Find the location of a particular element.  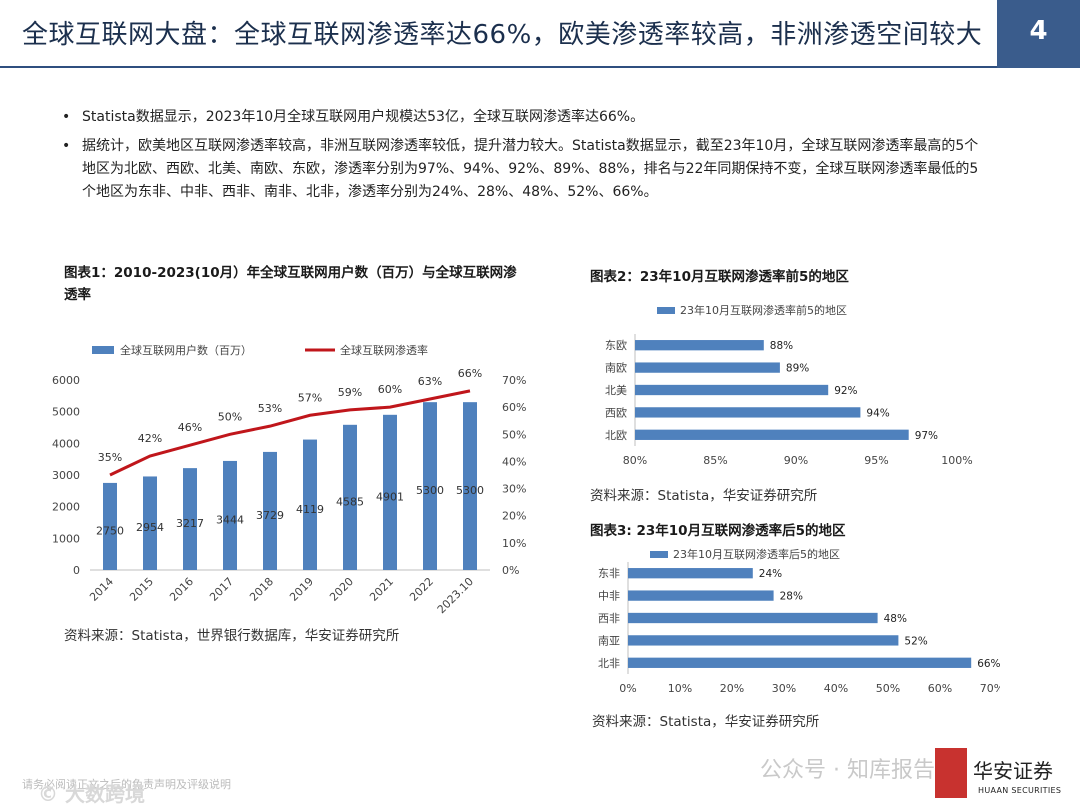

fig1-title: 图表1：2010-2023(10月）年全球互联网用户数（百万）与全球互联网渗透率 is located at coordinates (290, 284).